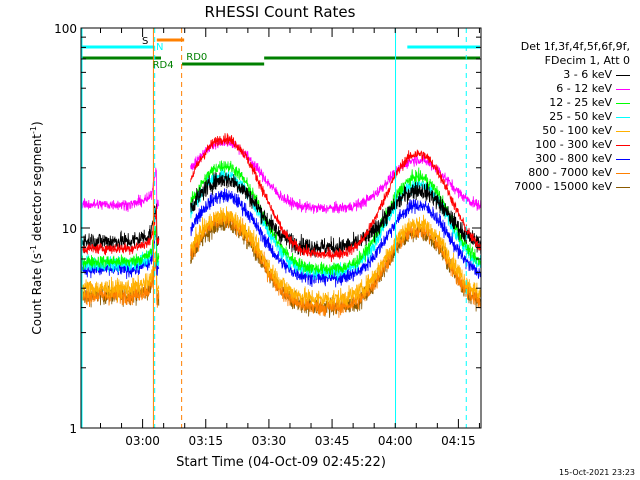 The image size is (640, 480). I want to click on legend-entry-label: 7000 - 15000 keV, so click(563, 186).